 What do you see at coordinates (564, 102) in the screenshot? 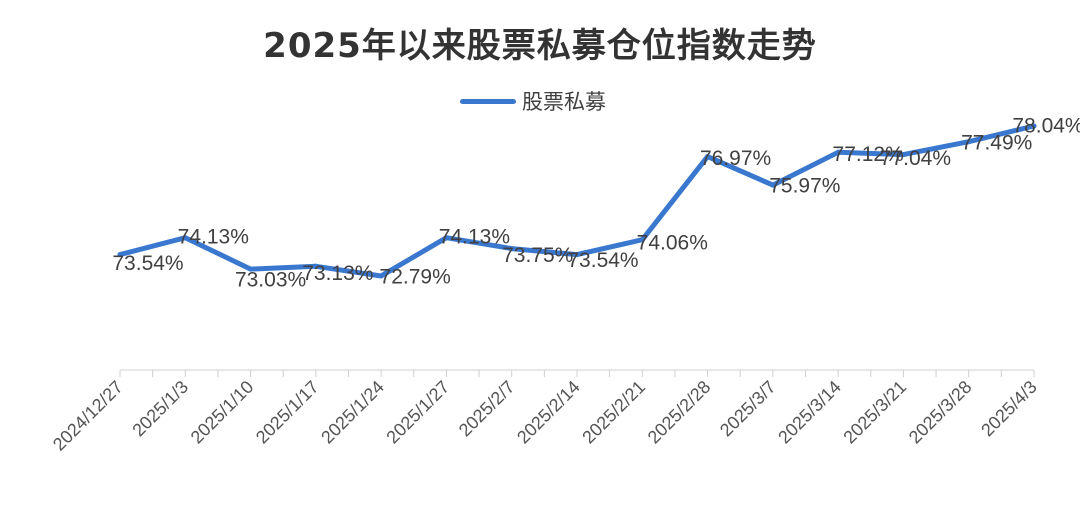
I see `legend-label: 股票私募` at bounding box center [564, 102].